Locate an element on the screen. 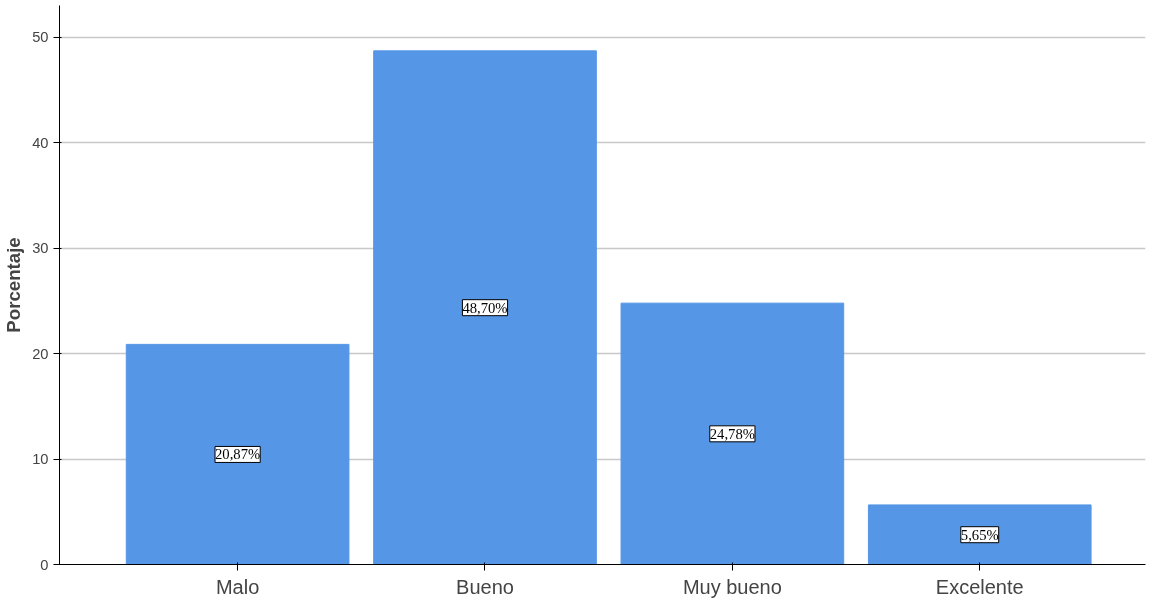 The height and width of the screenshot is (605, 1162). x-tick-label: Muy bueno is located at coordinates (732, 586).